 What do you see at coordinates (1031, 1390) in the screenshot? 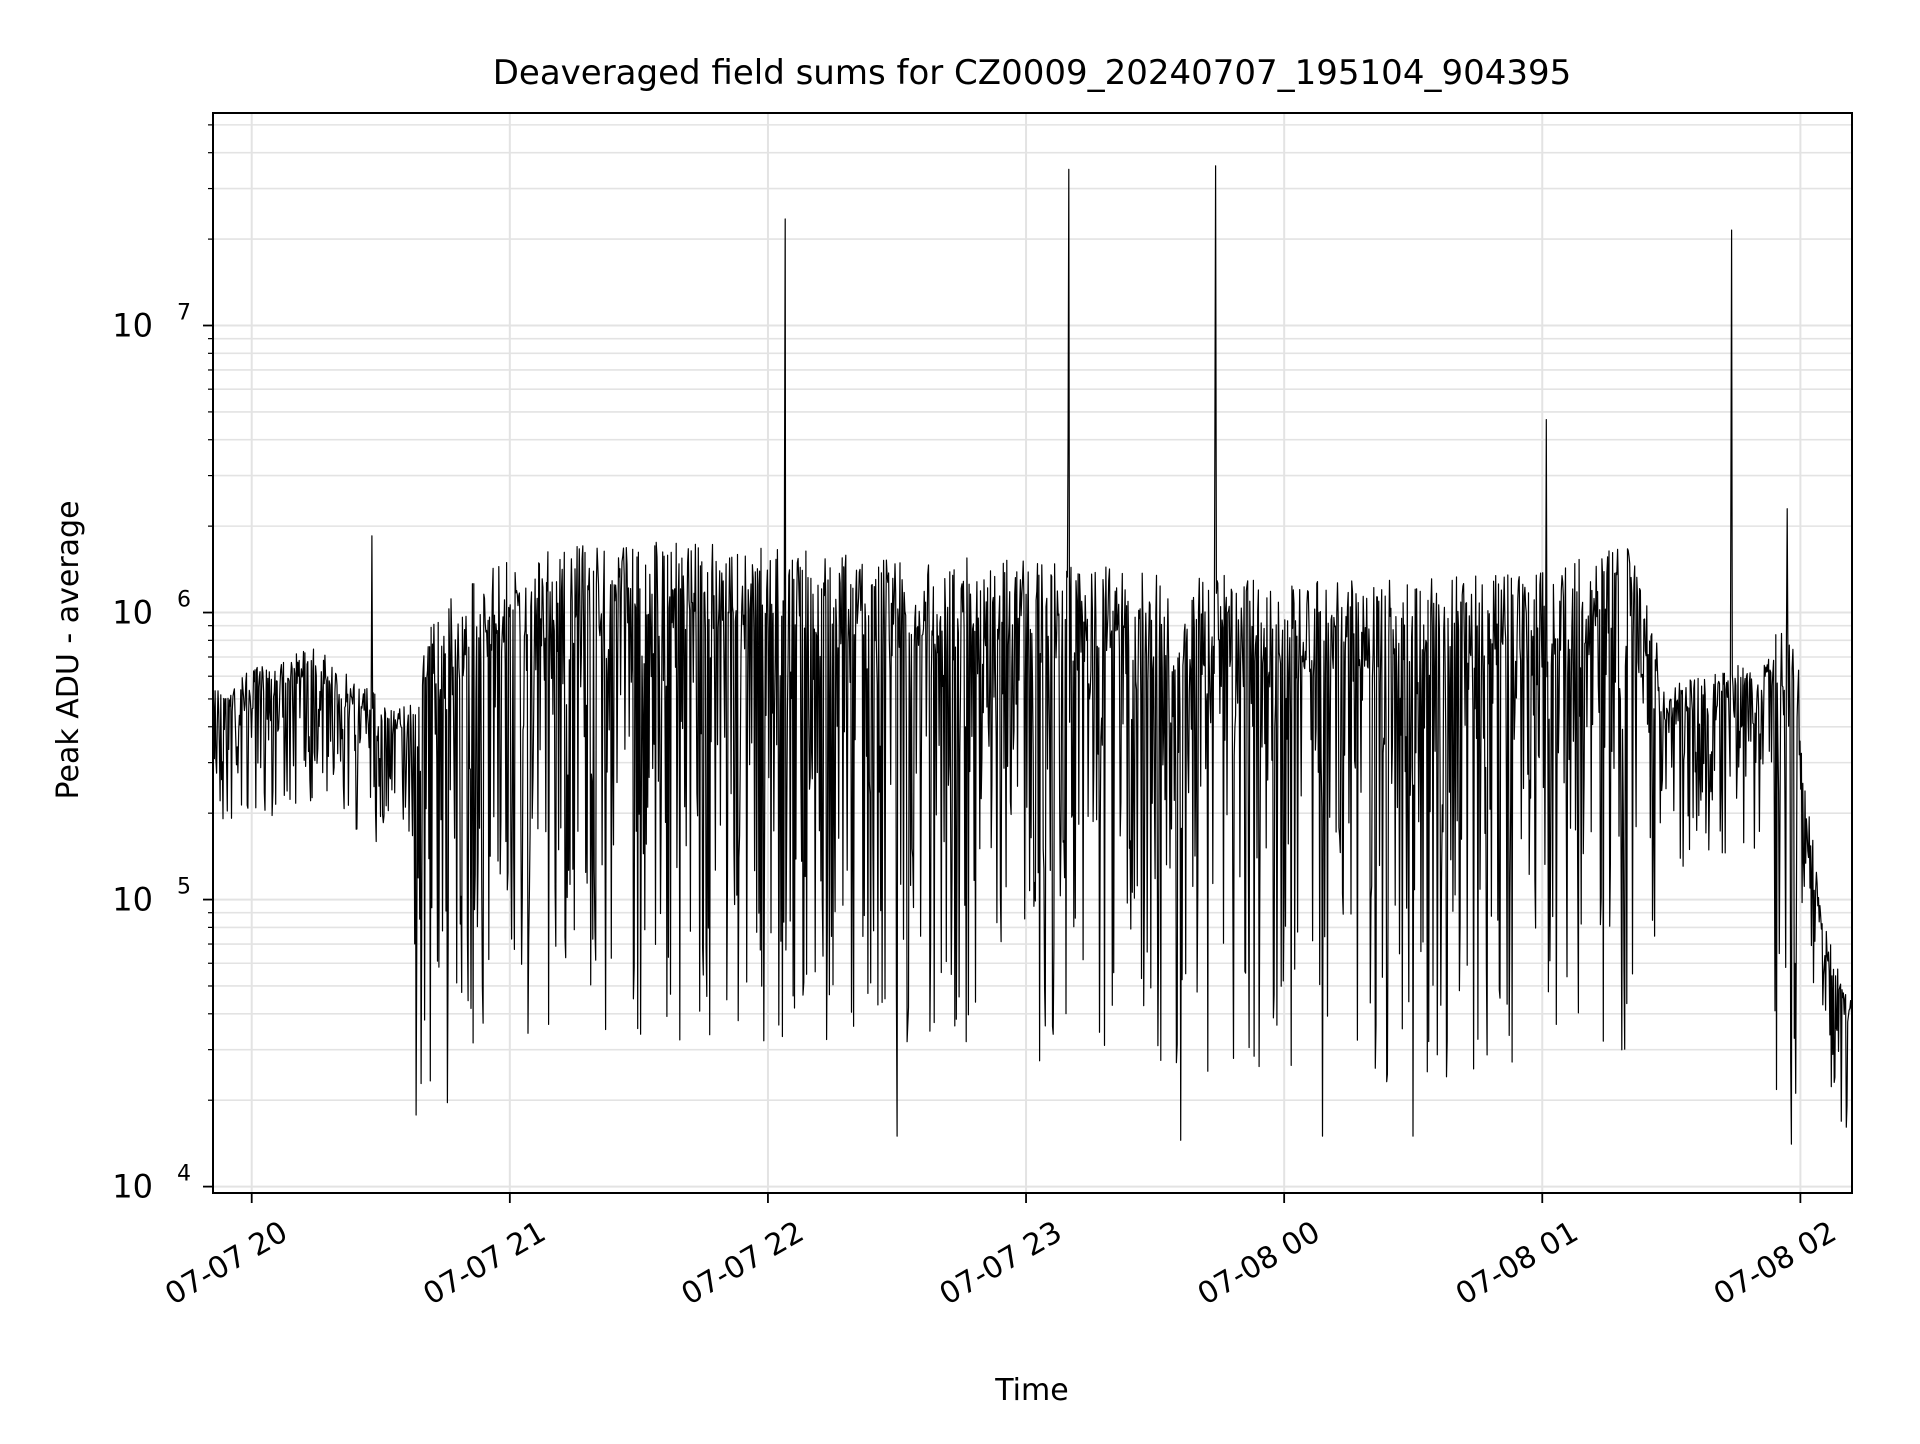
I see `x-axis-label: Time` at bounding box center [1031, 1390].